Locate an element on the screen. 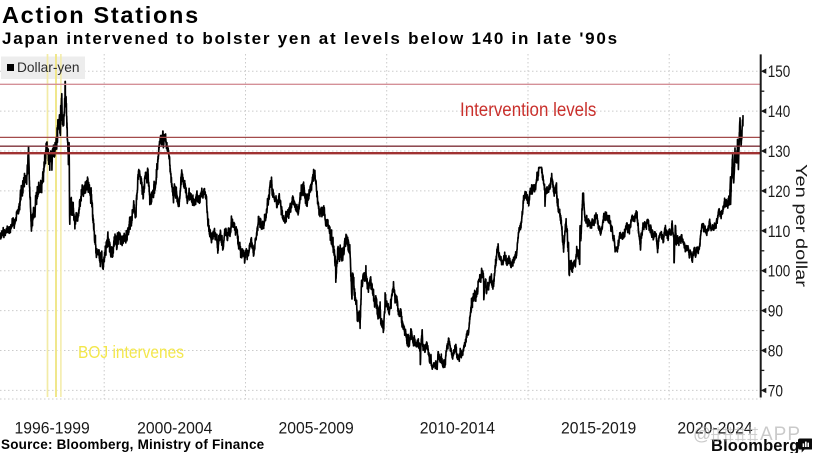 Image resolution: width=813 pixels, height=453 pixels. svg-text: APP is located at coordinates (780, 435).